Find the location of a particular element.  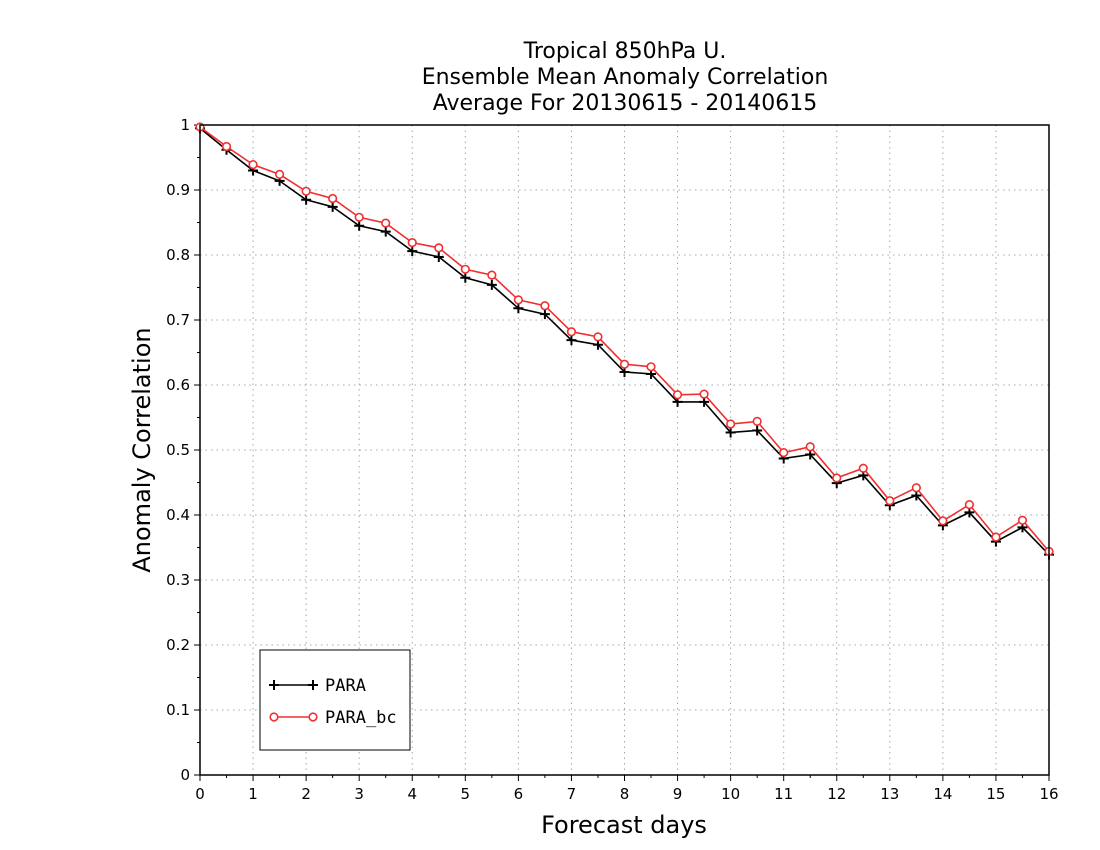

legend-label: PARA is located at coordinates (345, 686).